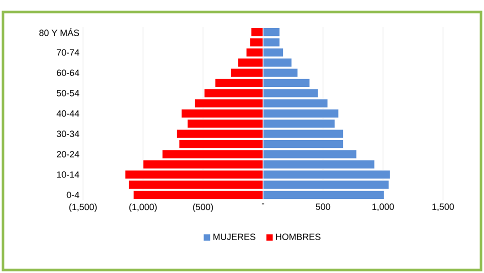 The height and width of the screenshot is (273, 484). Describe the element at coordinates (68, 134) in the screenshot. I see `y-tick-label: 30-34` at that location.